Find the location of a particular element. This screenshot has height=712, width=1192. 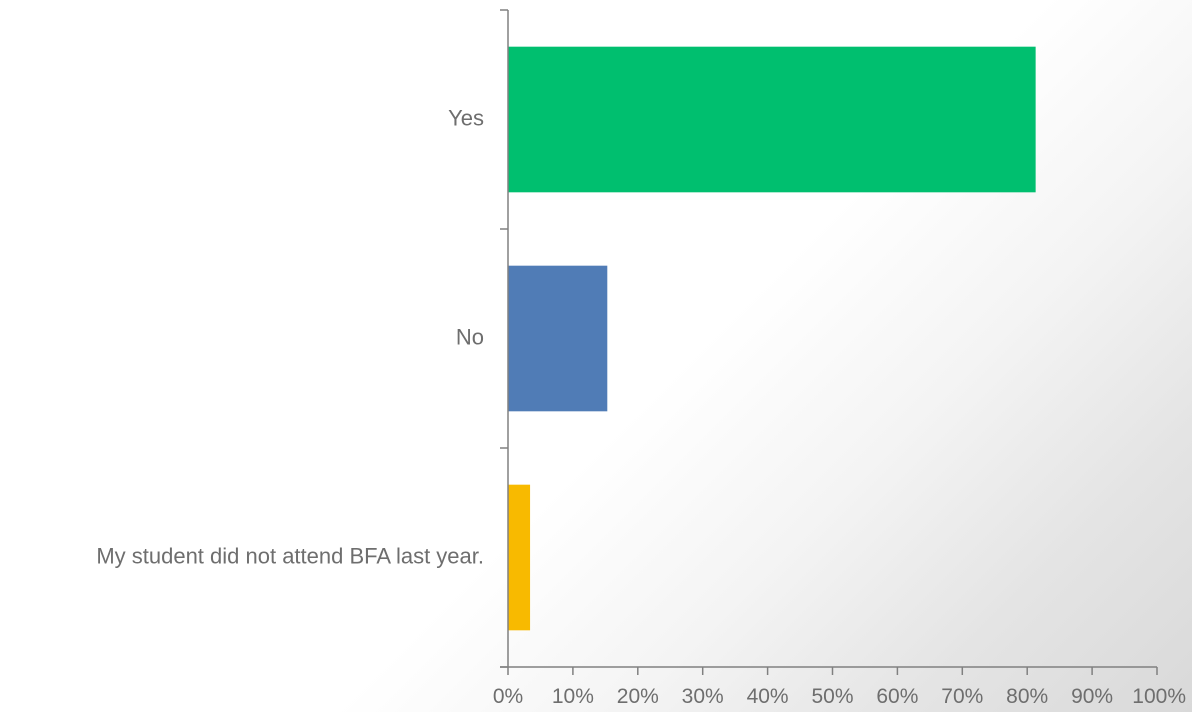

x-tick-label-8: 80% is located at coordinates (1027, 696).